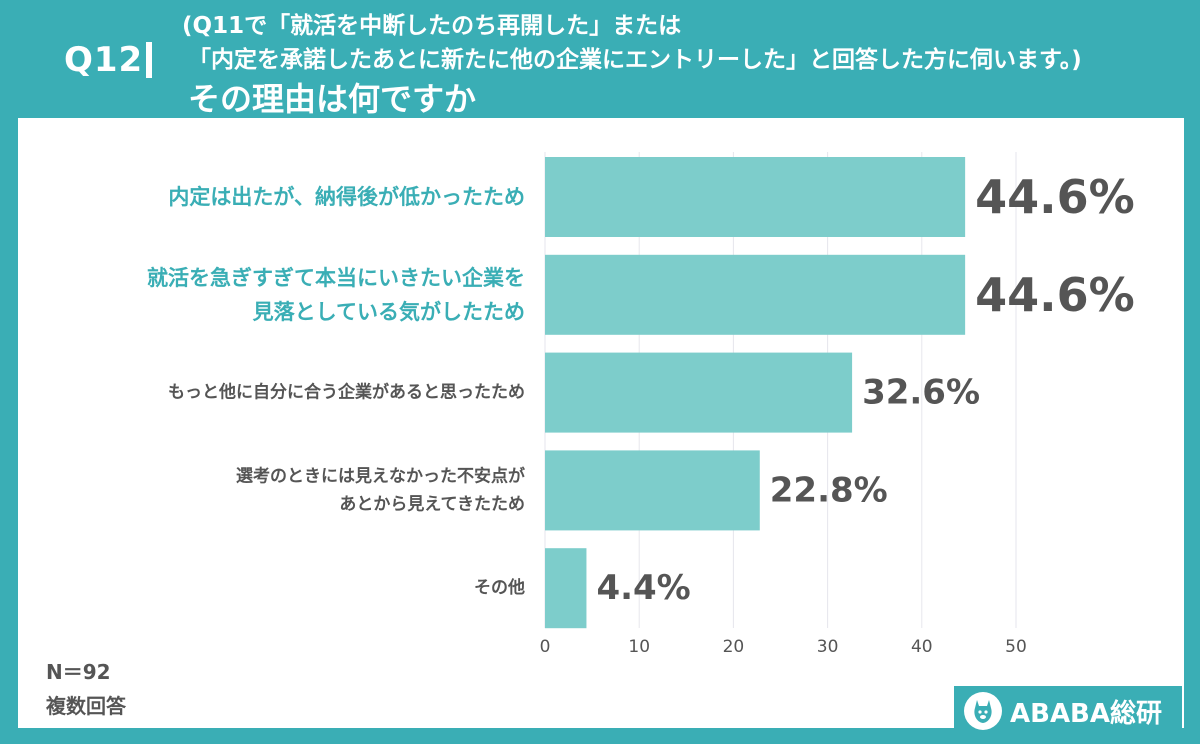 The image size is (1200, 744). What do you see at coordinates (346, 197) in the screenshot?
I see `category-label: 内定は出たが、納得後が低かったため` at bounding box center [346, 197].